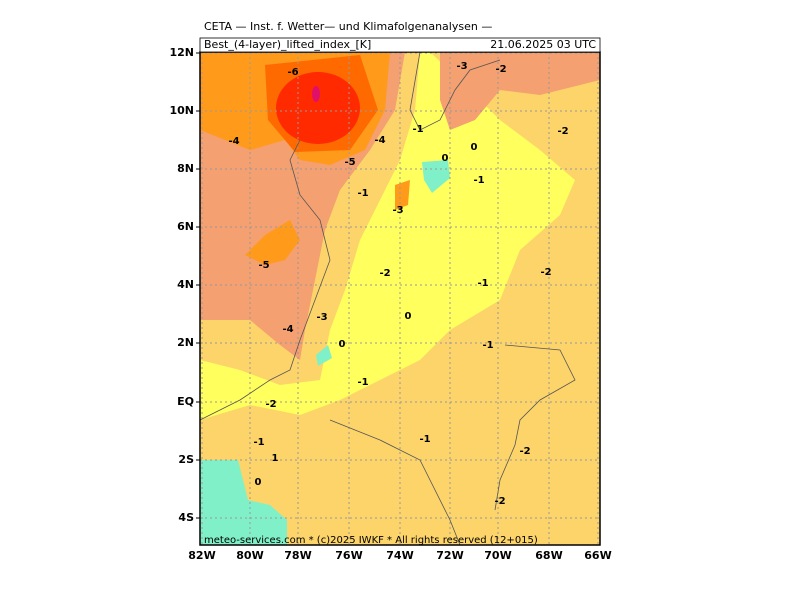 The width and height of the screenshot is (800, 604). Describe the element at coordinates (249, 555) in the screenshot. I see `lon-label: 80W` at that location.